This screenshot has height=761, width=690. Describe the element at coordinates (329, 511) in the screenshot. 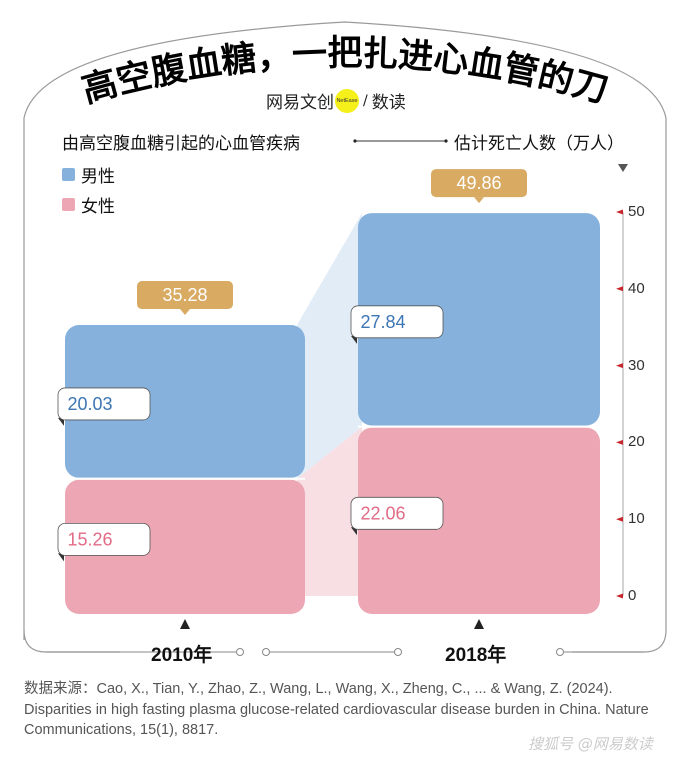

I see `connector-female` at that location.